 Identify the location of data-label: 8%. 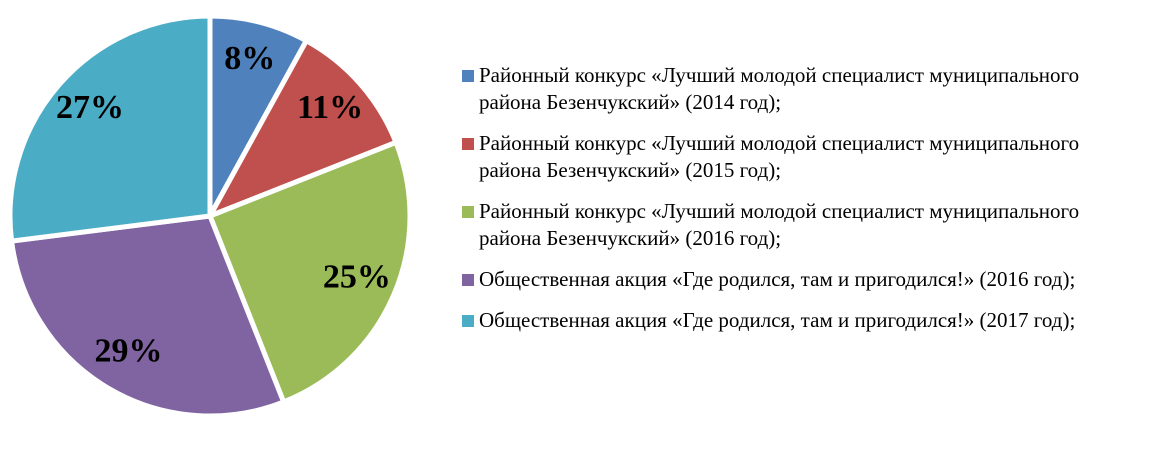
(249, 58).